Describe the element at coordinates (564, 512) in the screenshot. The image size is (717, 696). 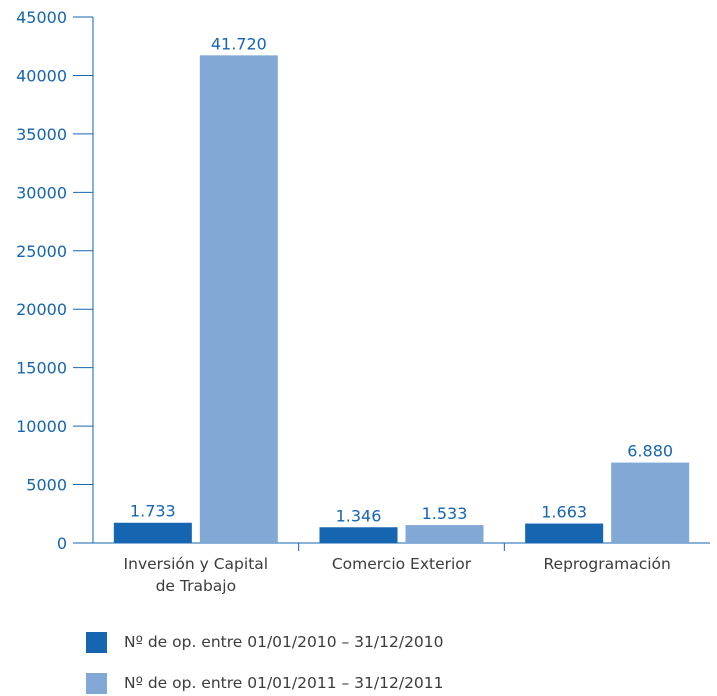
I see `data-label: 1.663` at that location.